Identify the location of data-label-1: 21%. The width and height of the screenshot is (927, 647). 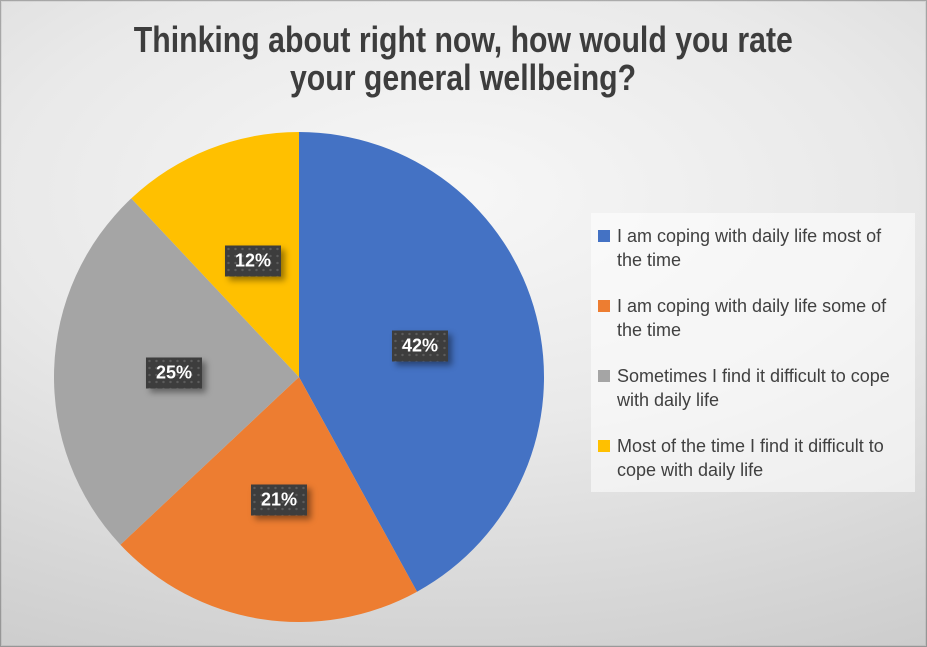
(279, 500).